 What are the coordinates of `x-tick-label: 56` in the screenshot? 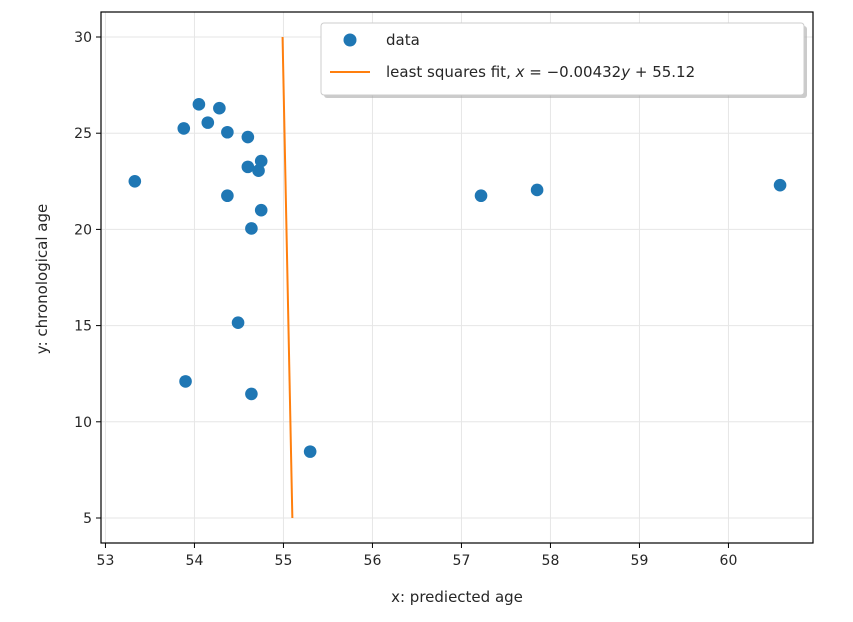 It's located at (373, 561).